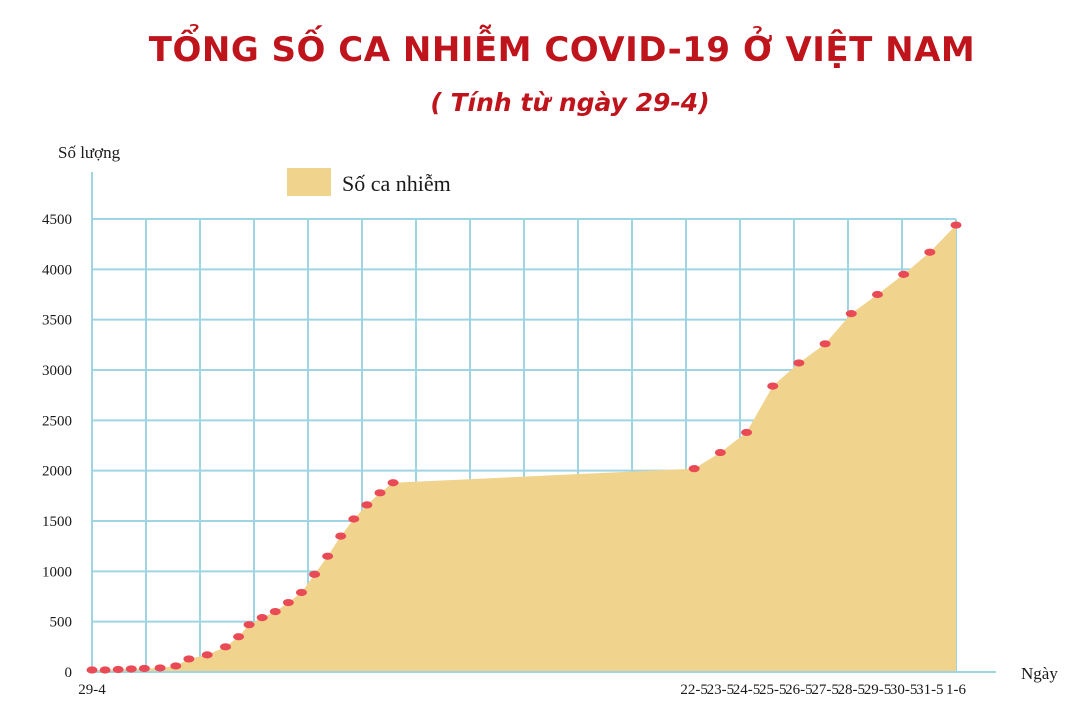  I want to click on x-tick-label: 29-4, so click(92, 690).